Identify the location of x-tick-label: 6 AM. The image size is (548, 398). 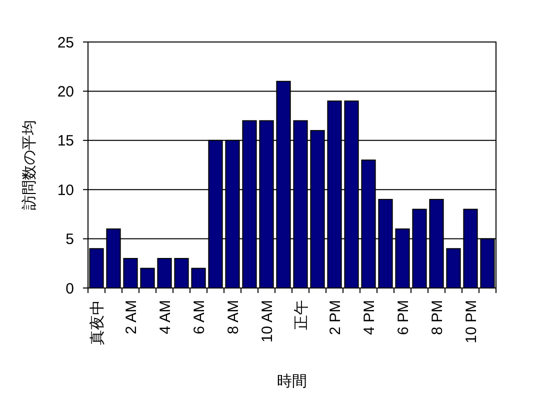
(199, 317).